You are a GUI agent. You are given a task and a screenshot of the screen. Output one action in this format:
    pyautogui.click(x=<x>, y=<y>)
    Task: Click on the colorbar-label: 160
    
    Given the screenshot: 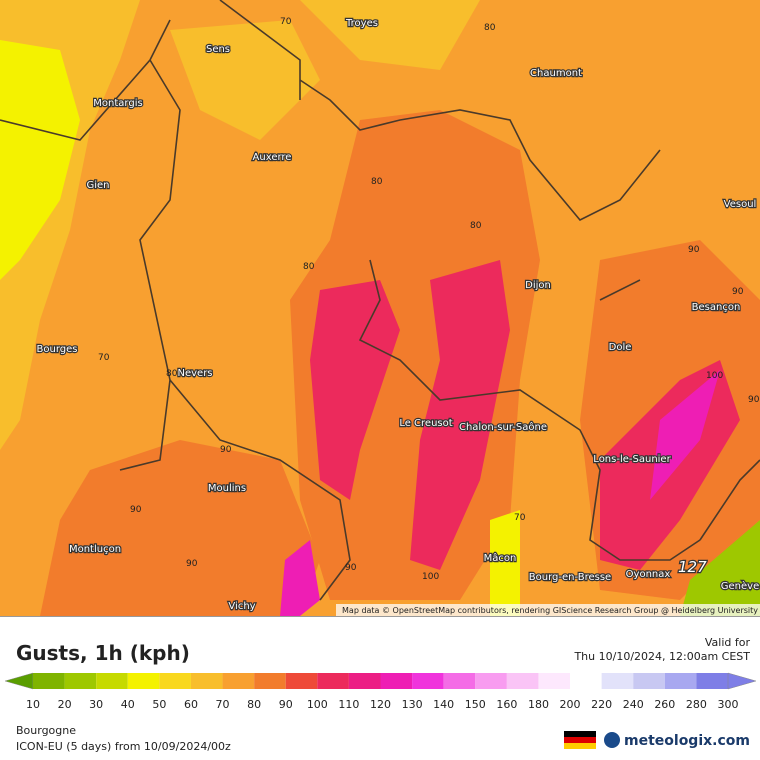 What is the action you would take?
    pyautogui.click(x=506, y=704)
    